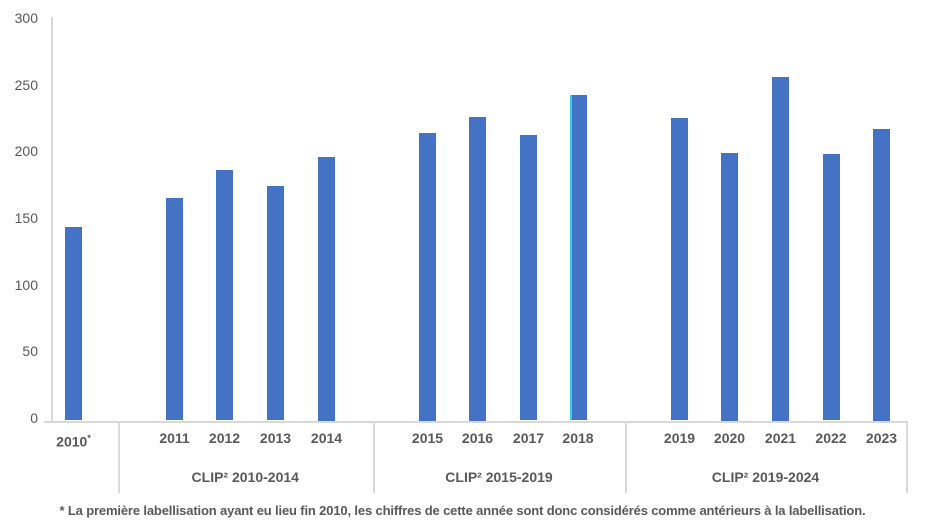 The image size is (925, 531). I want to click on bar-2018, so click(578, 258).